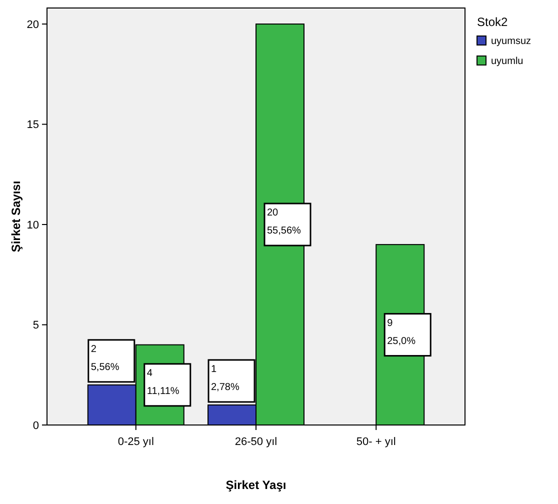 The image size is (558, 504). I want to click on data-label: 20 55,56%, so click(284, 222).